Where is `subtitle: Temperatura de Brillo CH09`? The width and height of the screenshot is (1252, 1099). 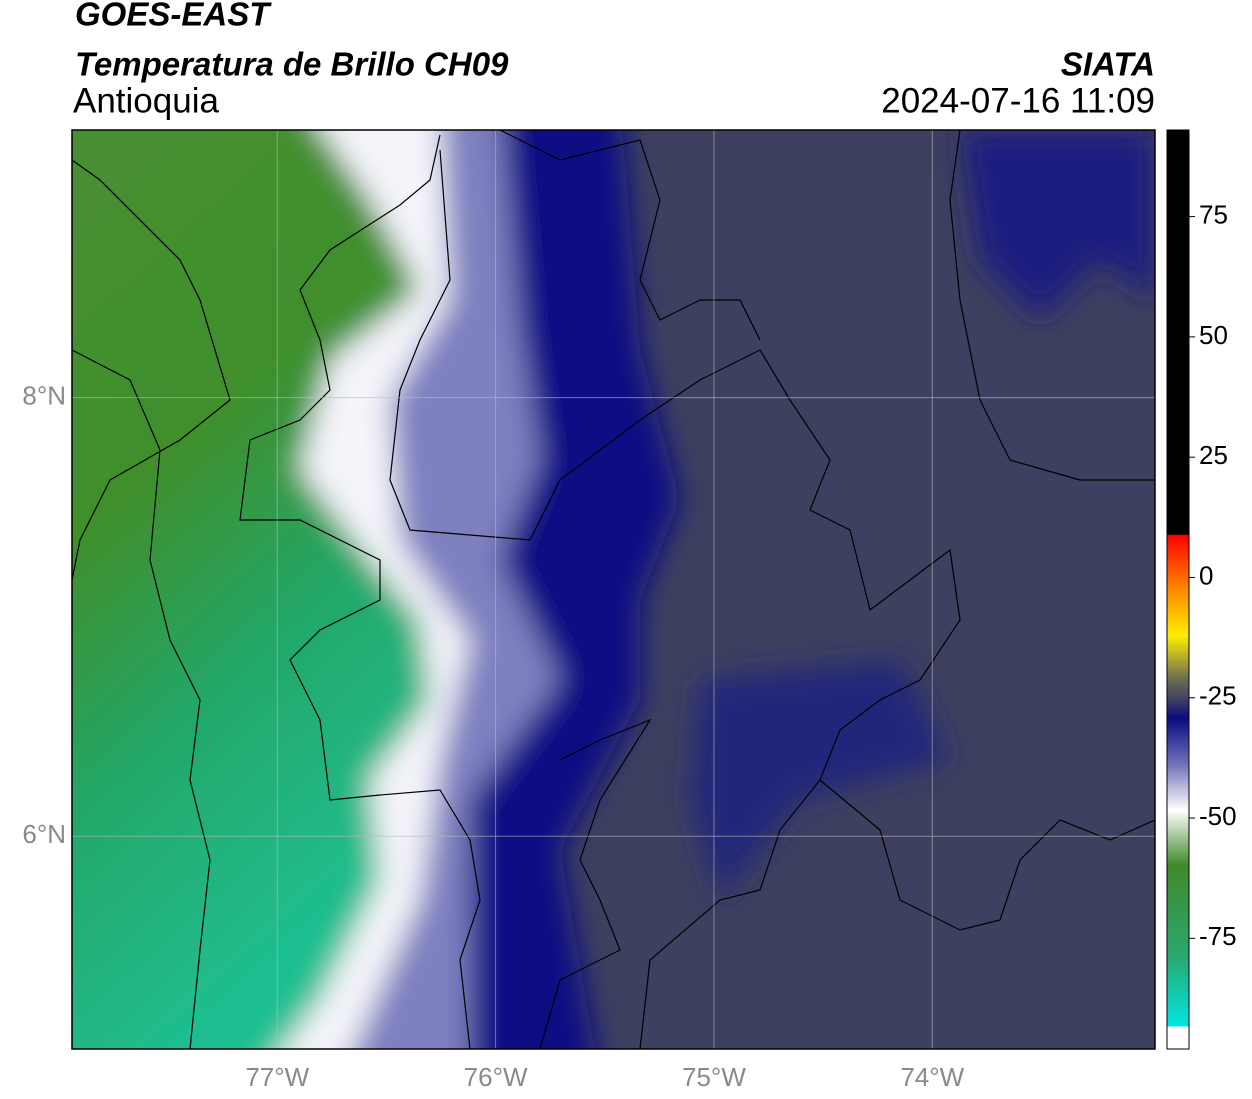 subtitle: Temperatura de Brillo CH09 is located at coordinates (292, 64).